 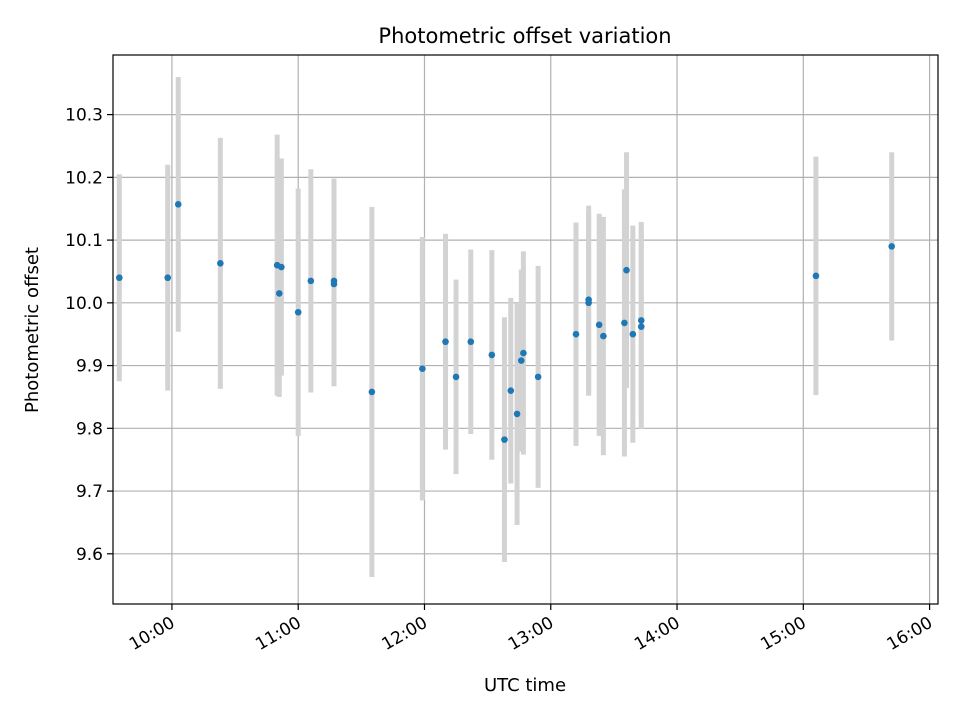 What do you see at coordinates (524, 36) in the screenshot?
I see `chart-title: Photometric offset variation` at bounding box center [524, 36].